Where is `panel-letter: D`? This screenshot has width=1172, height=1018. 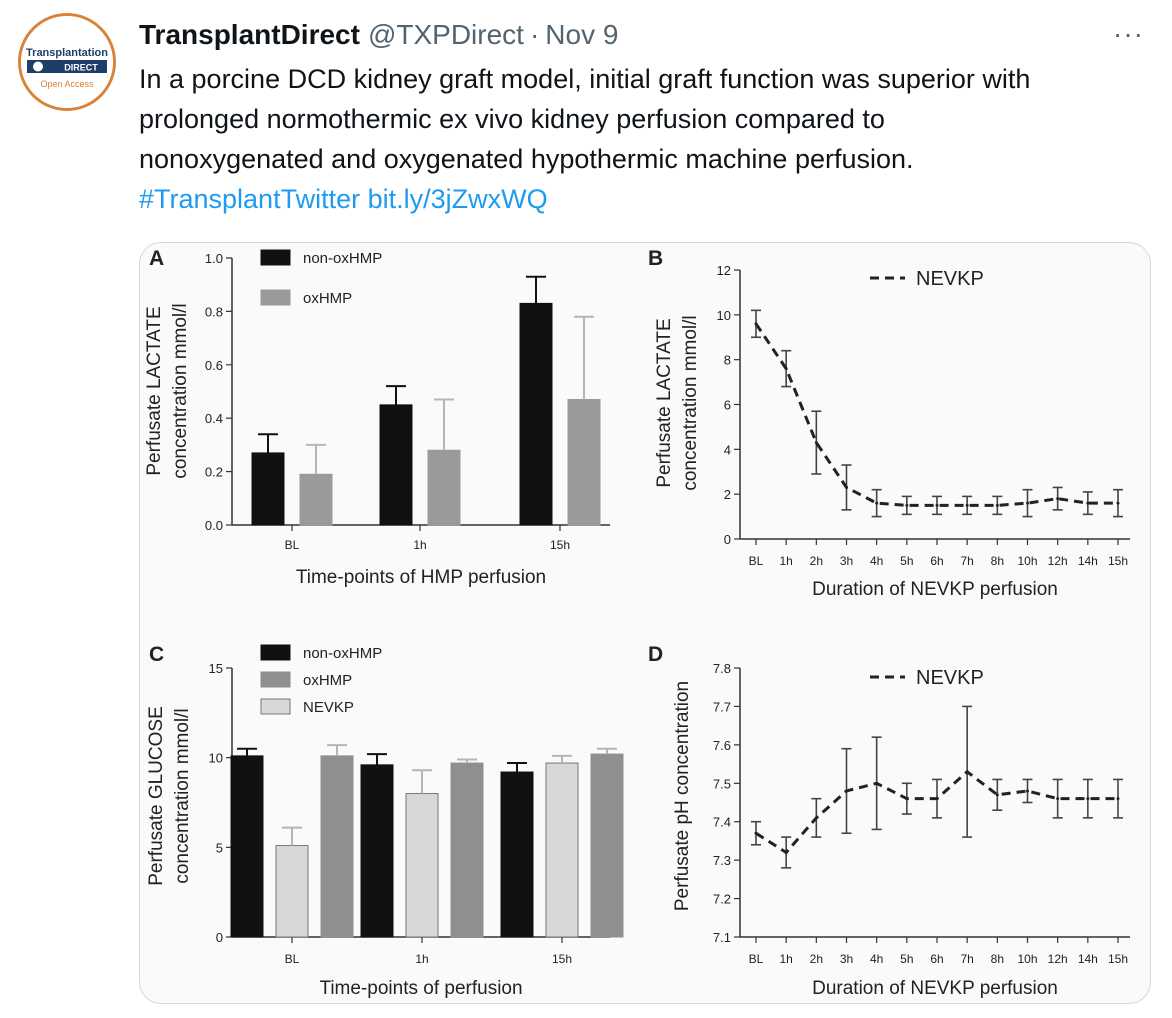 panel-letter: D is located at coordinates (655, 654).